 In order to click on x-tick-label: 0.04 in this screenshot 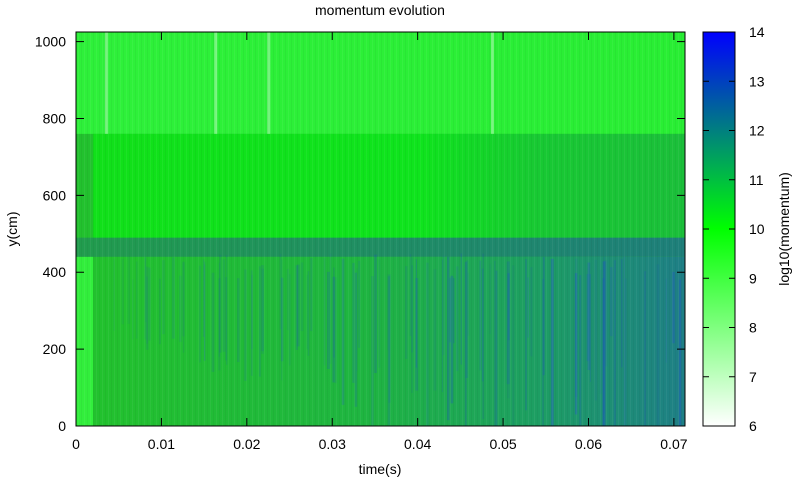, I will do `click(417, 444)`.